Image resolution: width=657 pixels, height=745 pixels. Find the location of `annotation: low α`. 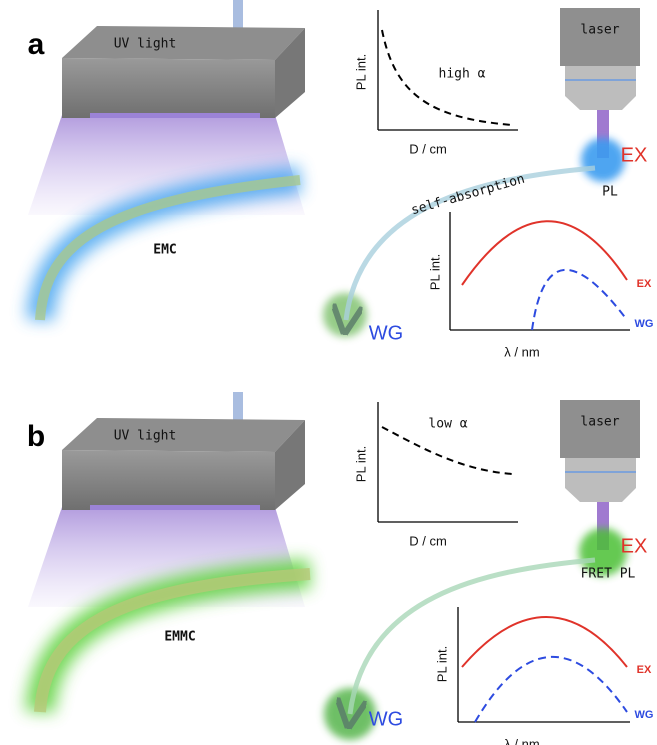

annotation: low α is located at coordinates (447, 424).